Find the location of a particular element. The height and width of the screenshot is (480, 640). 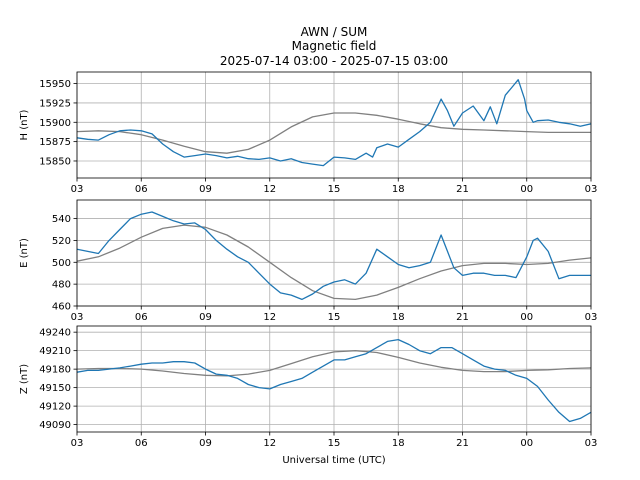

h-x-tick-label-0: 03 is located at coordinates (77, 189).